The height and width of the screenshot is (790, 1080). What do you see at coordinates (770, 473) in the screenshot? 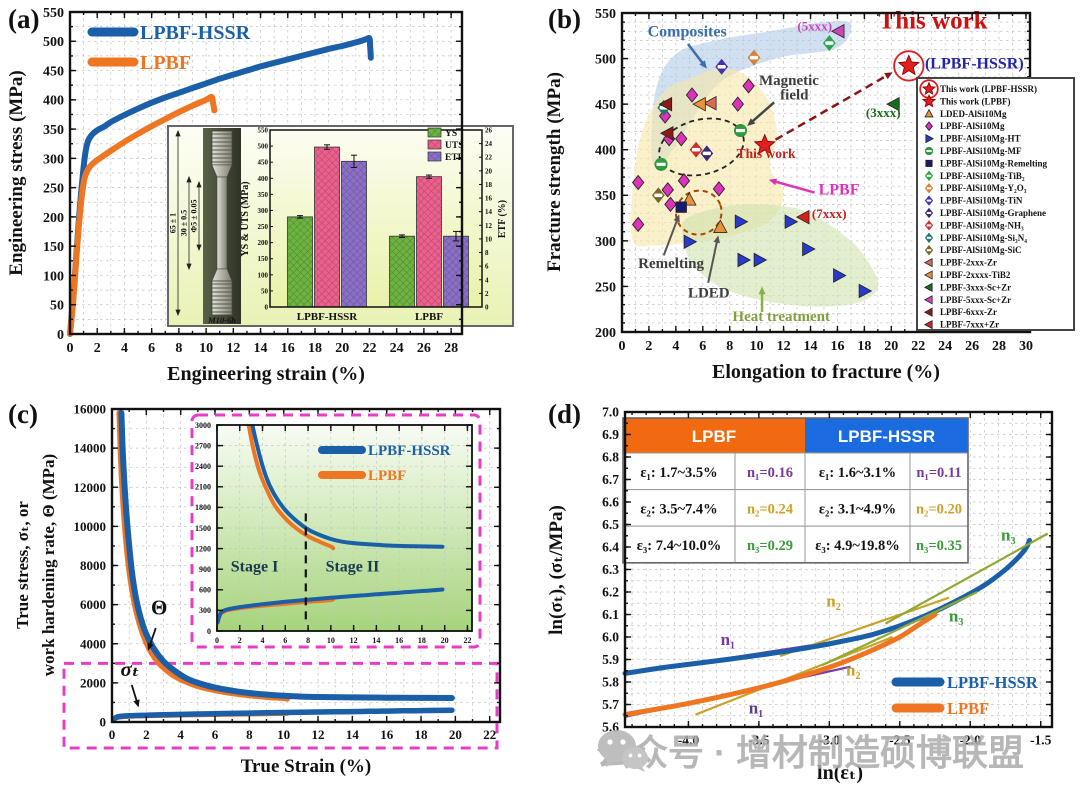
I see `svg-text: n₁=0.16` at bounding box center [770, 473].